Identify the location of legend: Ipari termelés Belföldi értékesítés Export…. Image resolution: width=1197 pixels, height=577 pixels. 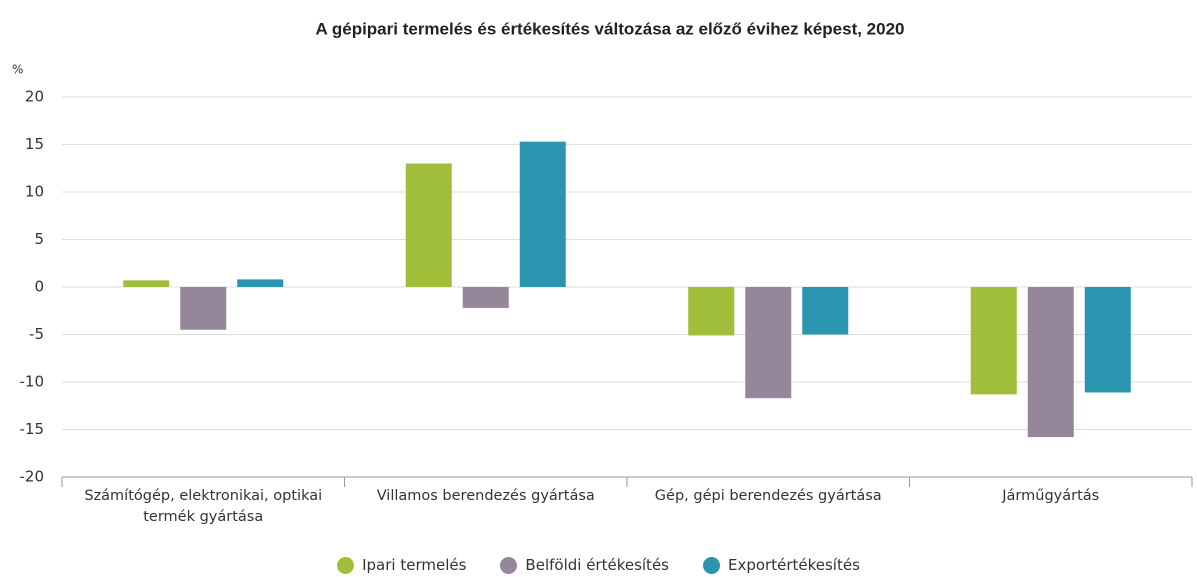
(598, 565).